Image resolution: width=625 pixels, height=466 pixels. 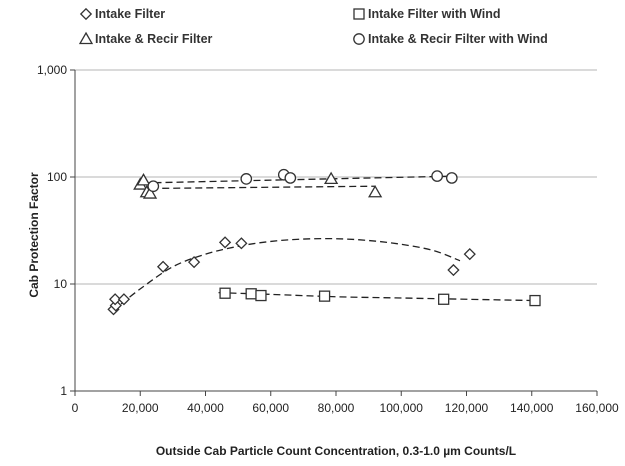 What do you see at coordinates (359, 14) in the screenshot?
I see `legend-marker-square` at bounding box center [359, 14].